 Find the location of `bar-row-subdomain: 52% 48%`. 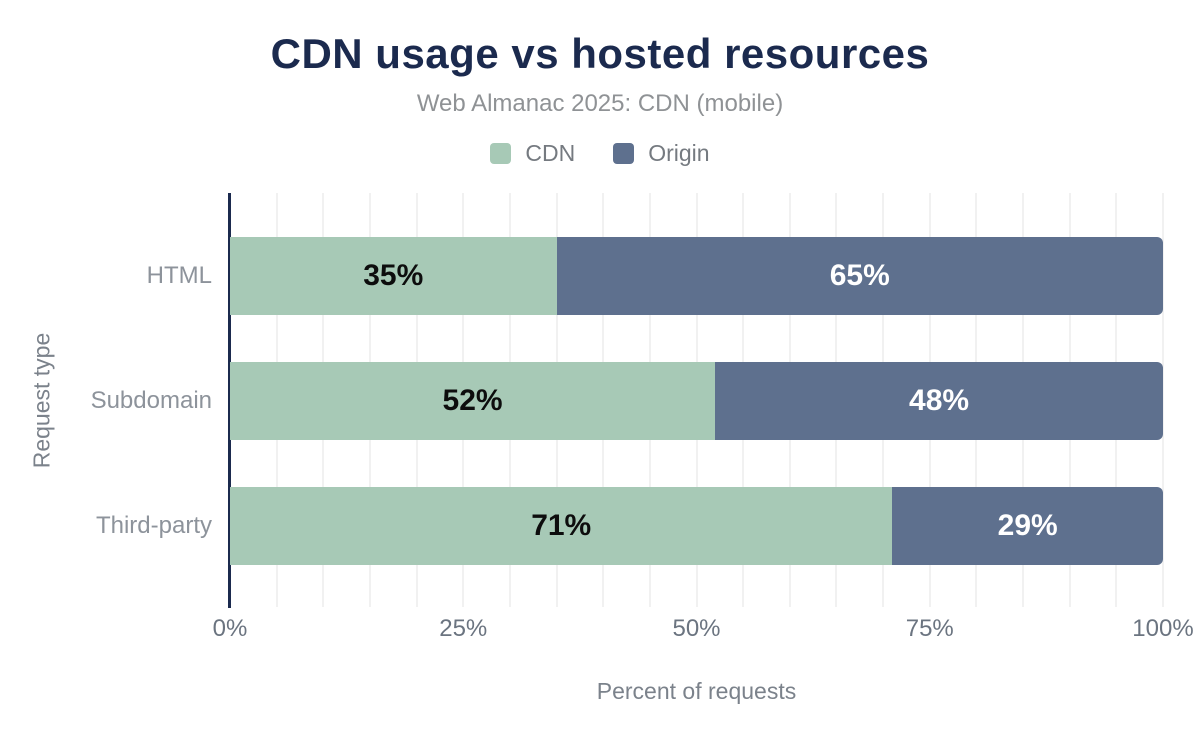

bar-row-subdomain: 52% 48% is located at coordinates (696, 401).